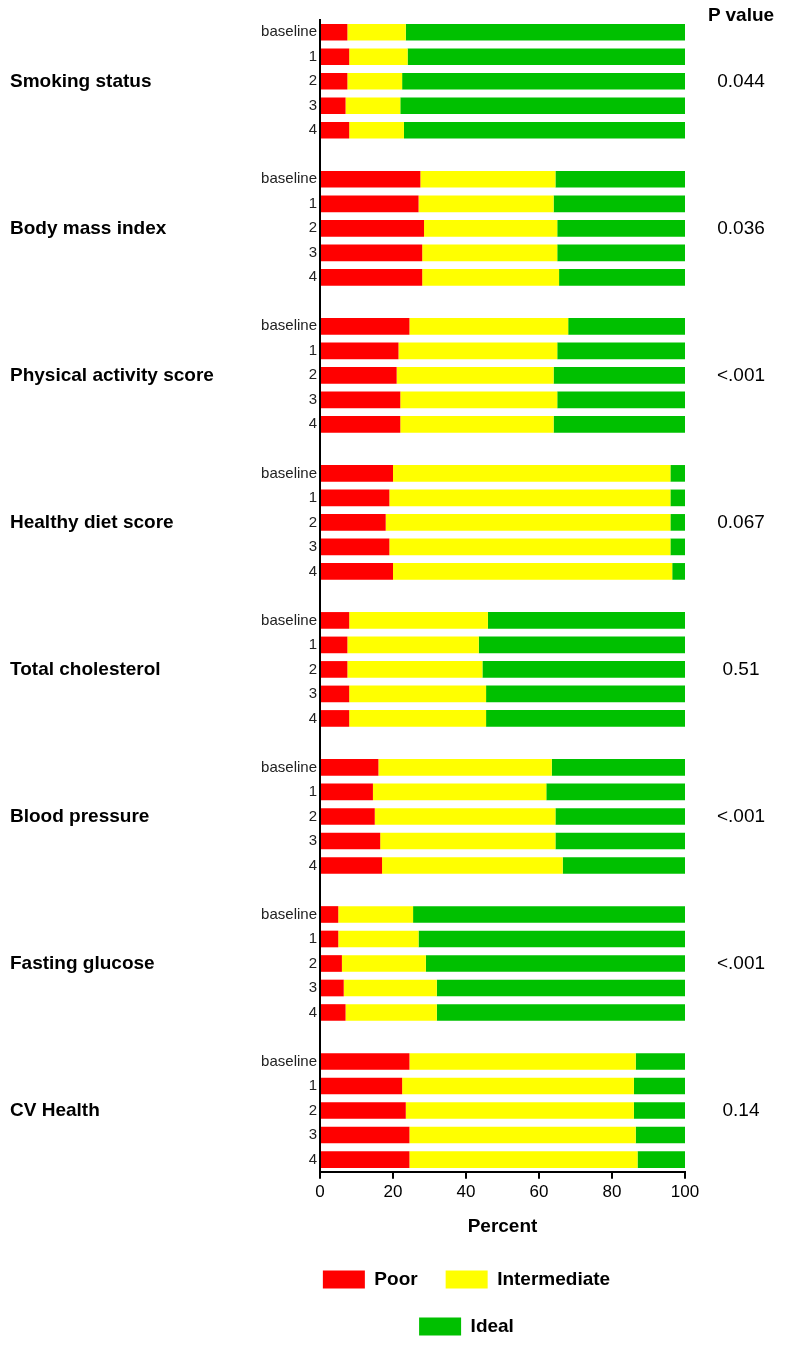 The height and width of the screenshot is (1350, 797). I want to click on x-tick-label: 20, so click(393, 1191).